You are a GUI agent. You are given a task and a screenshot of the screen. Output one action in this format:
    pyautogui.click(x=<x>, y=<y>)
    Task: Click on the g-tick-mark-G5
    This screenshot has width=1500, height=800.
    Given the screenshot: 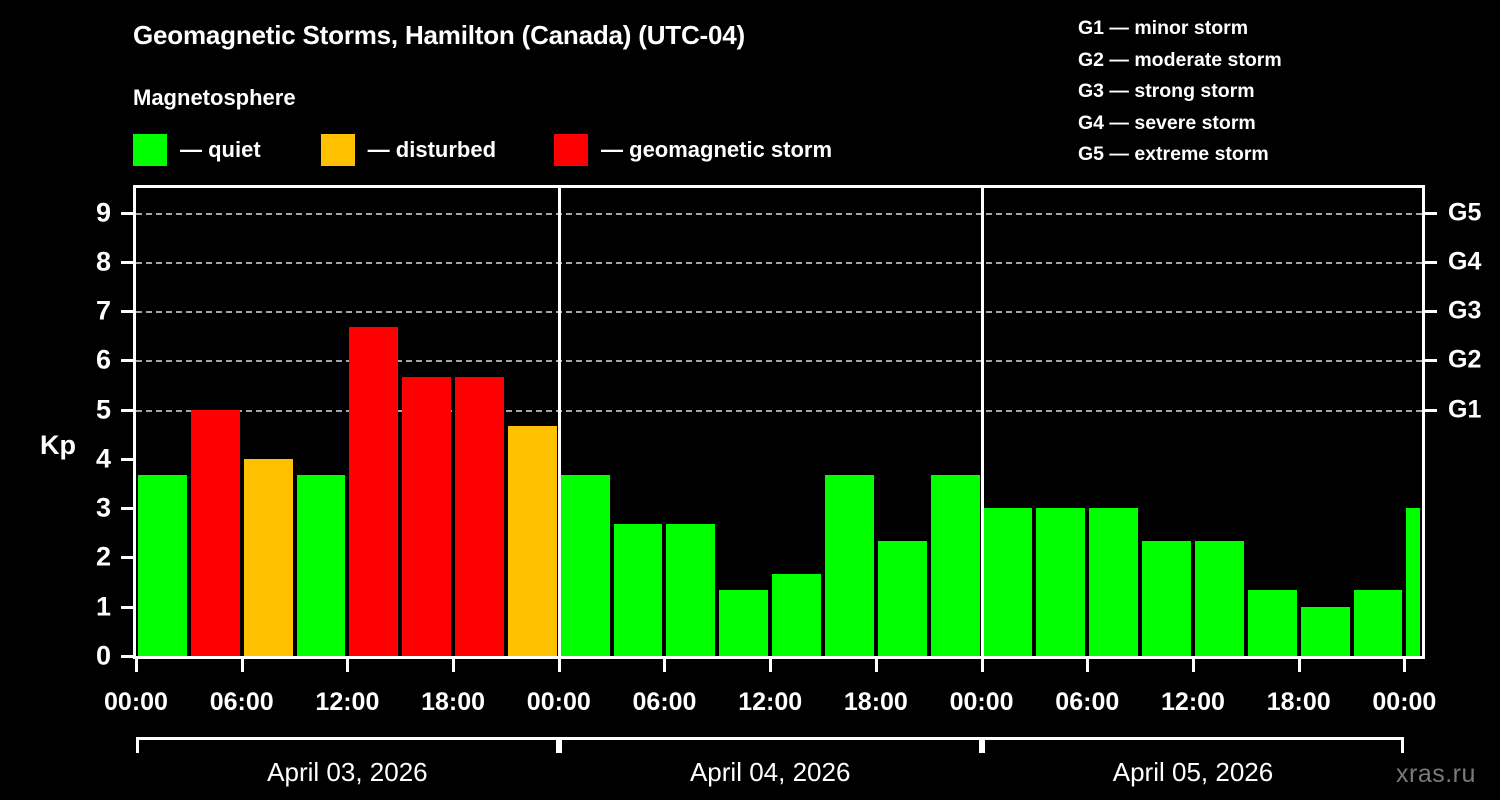 What is the action you would take?
    pyautogui.click(x=1431, y=213)
    